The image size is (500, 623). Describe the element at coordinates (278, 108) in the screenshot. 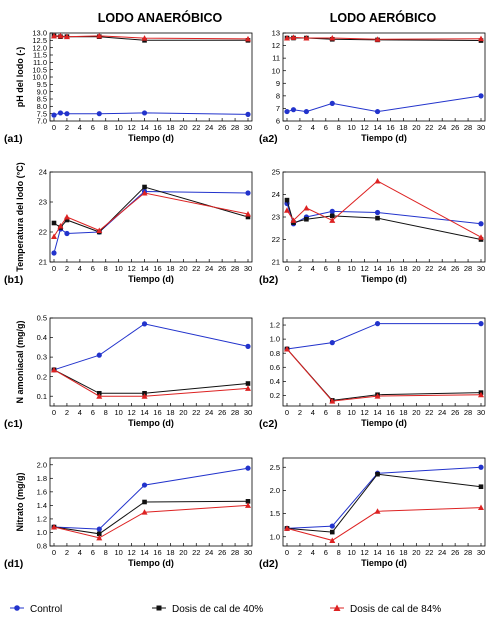

I see `y-tick-label: 7` at that location.